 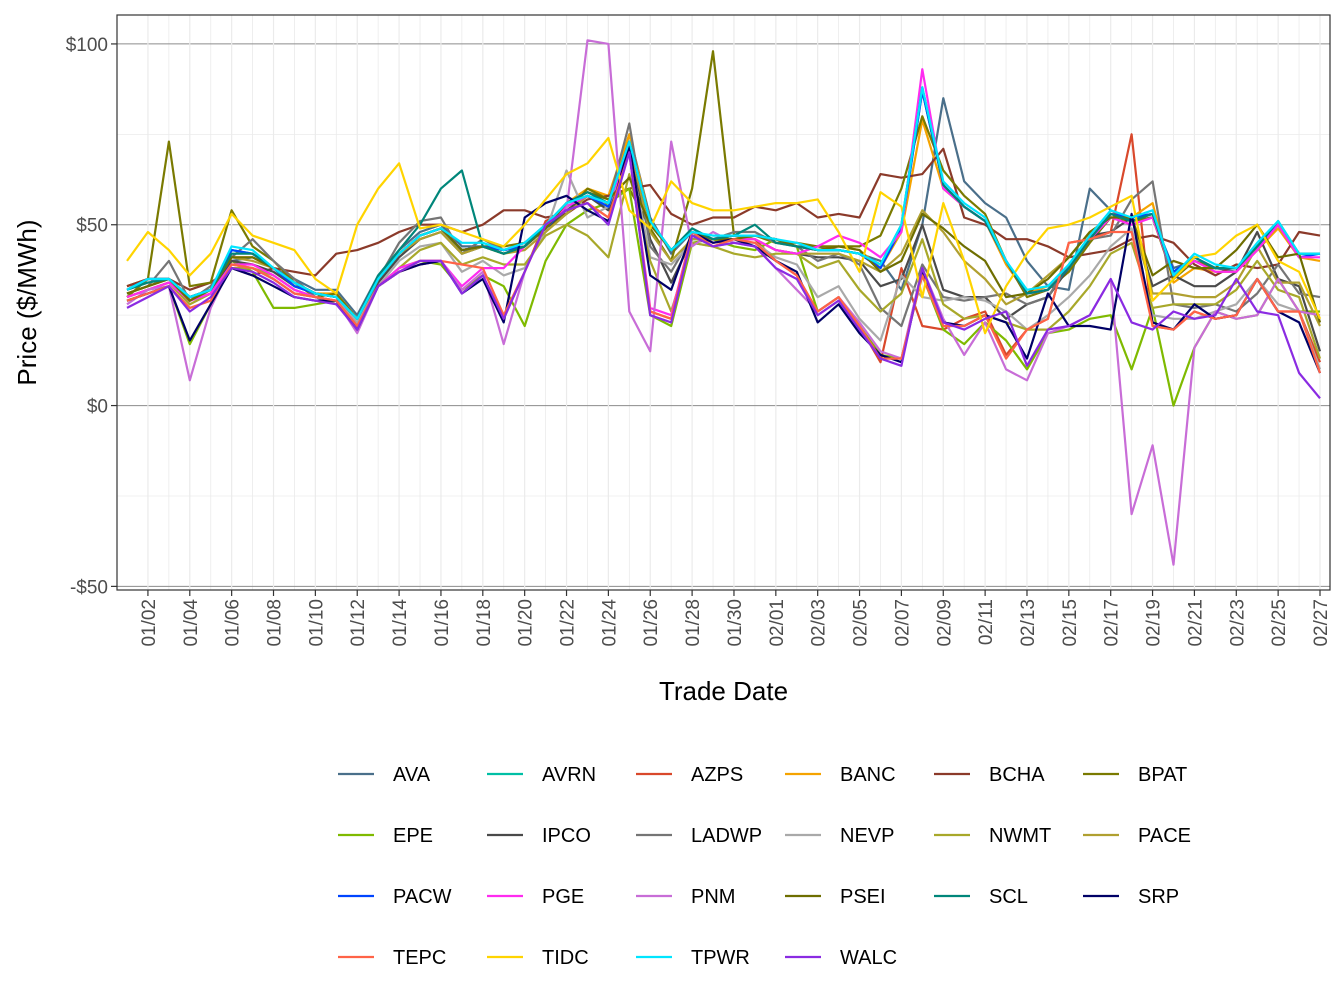 I want to click on series-line-bcha, so click(x=723, y=219).